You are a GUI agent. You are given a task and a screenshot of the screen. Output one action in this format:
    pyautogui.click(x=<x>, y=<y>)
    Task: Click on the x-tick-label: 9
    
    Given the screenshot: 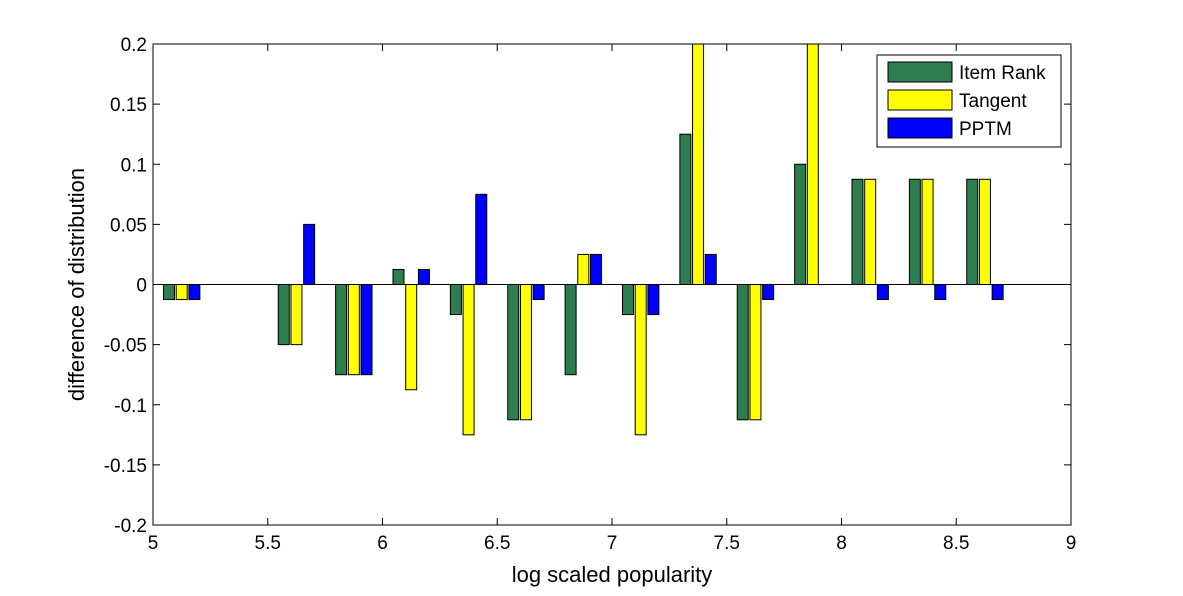 What is the action you would take?
    pyautogui.click(x=1071, y=543)
    